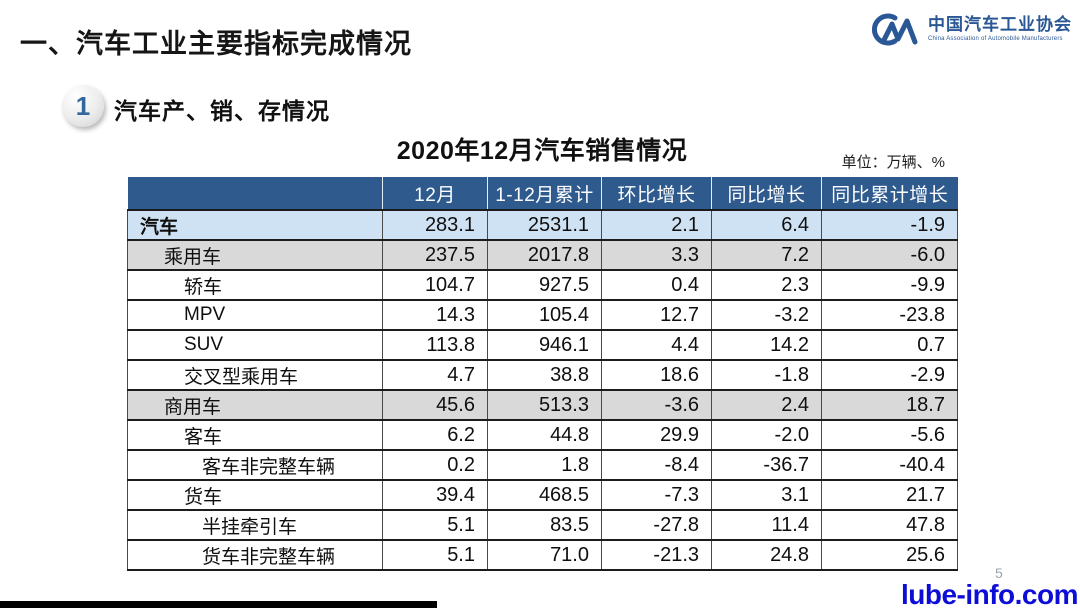 This screenshot has width=1080, height=611. What do you see at coordinates (656, 524) in the screenshot?
I see `cell-value: -27.8` at bounding box center [656, 524].